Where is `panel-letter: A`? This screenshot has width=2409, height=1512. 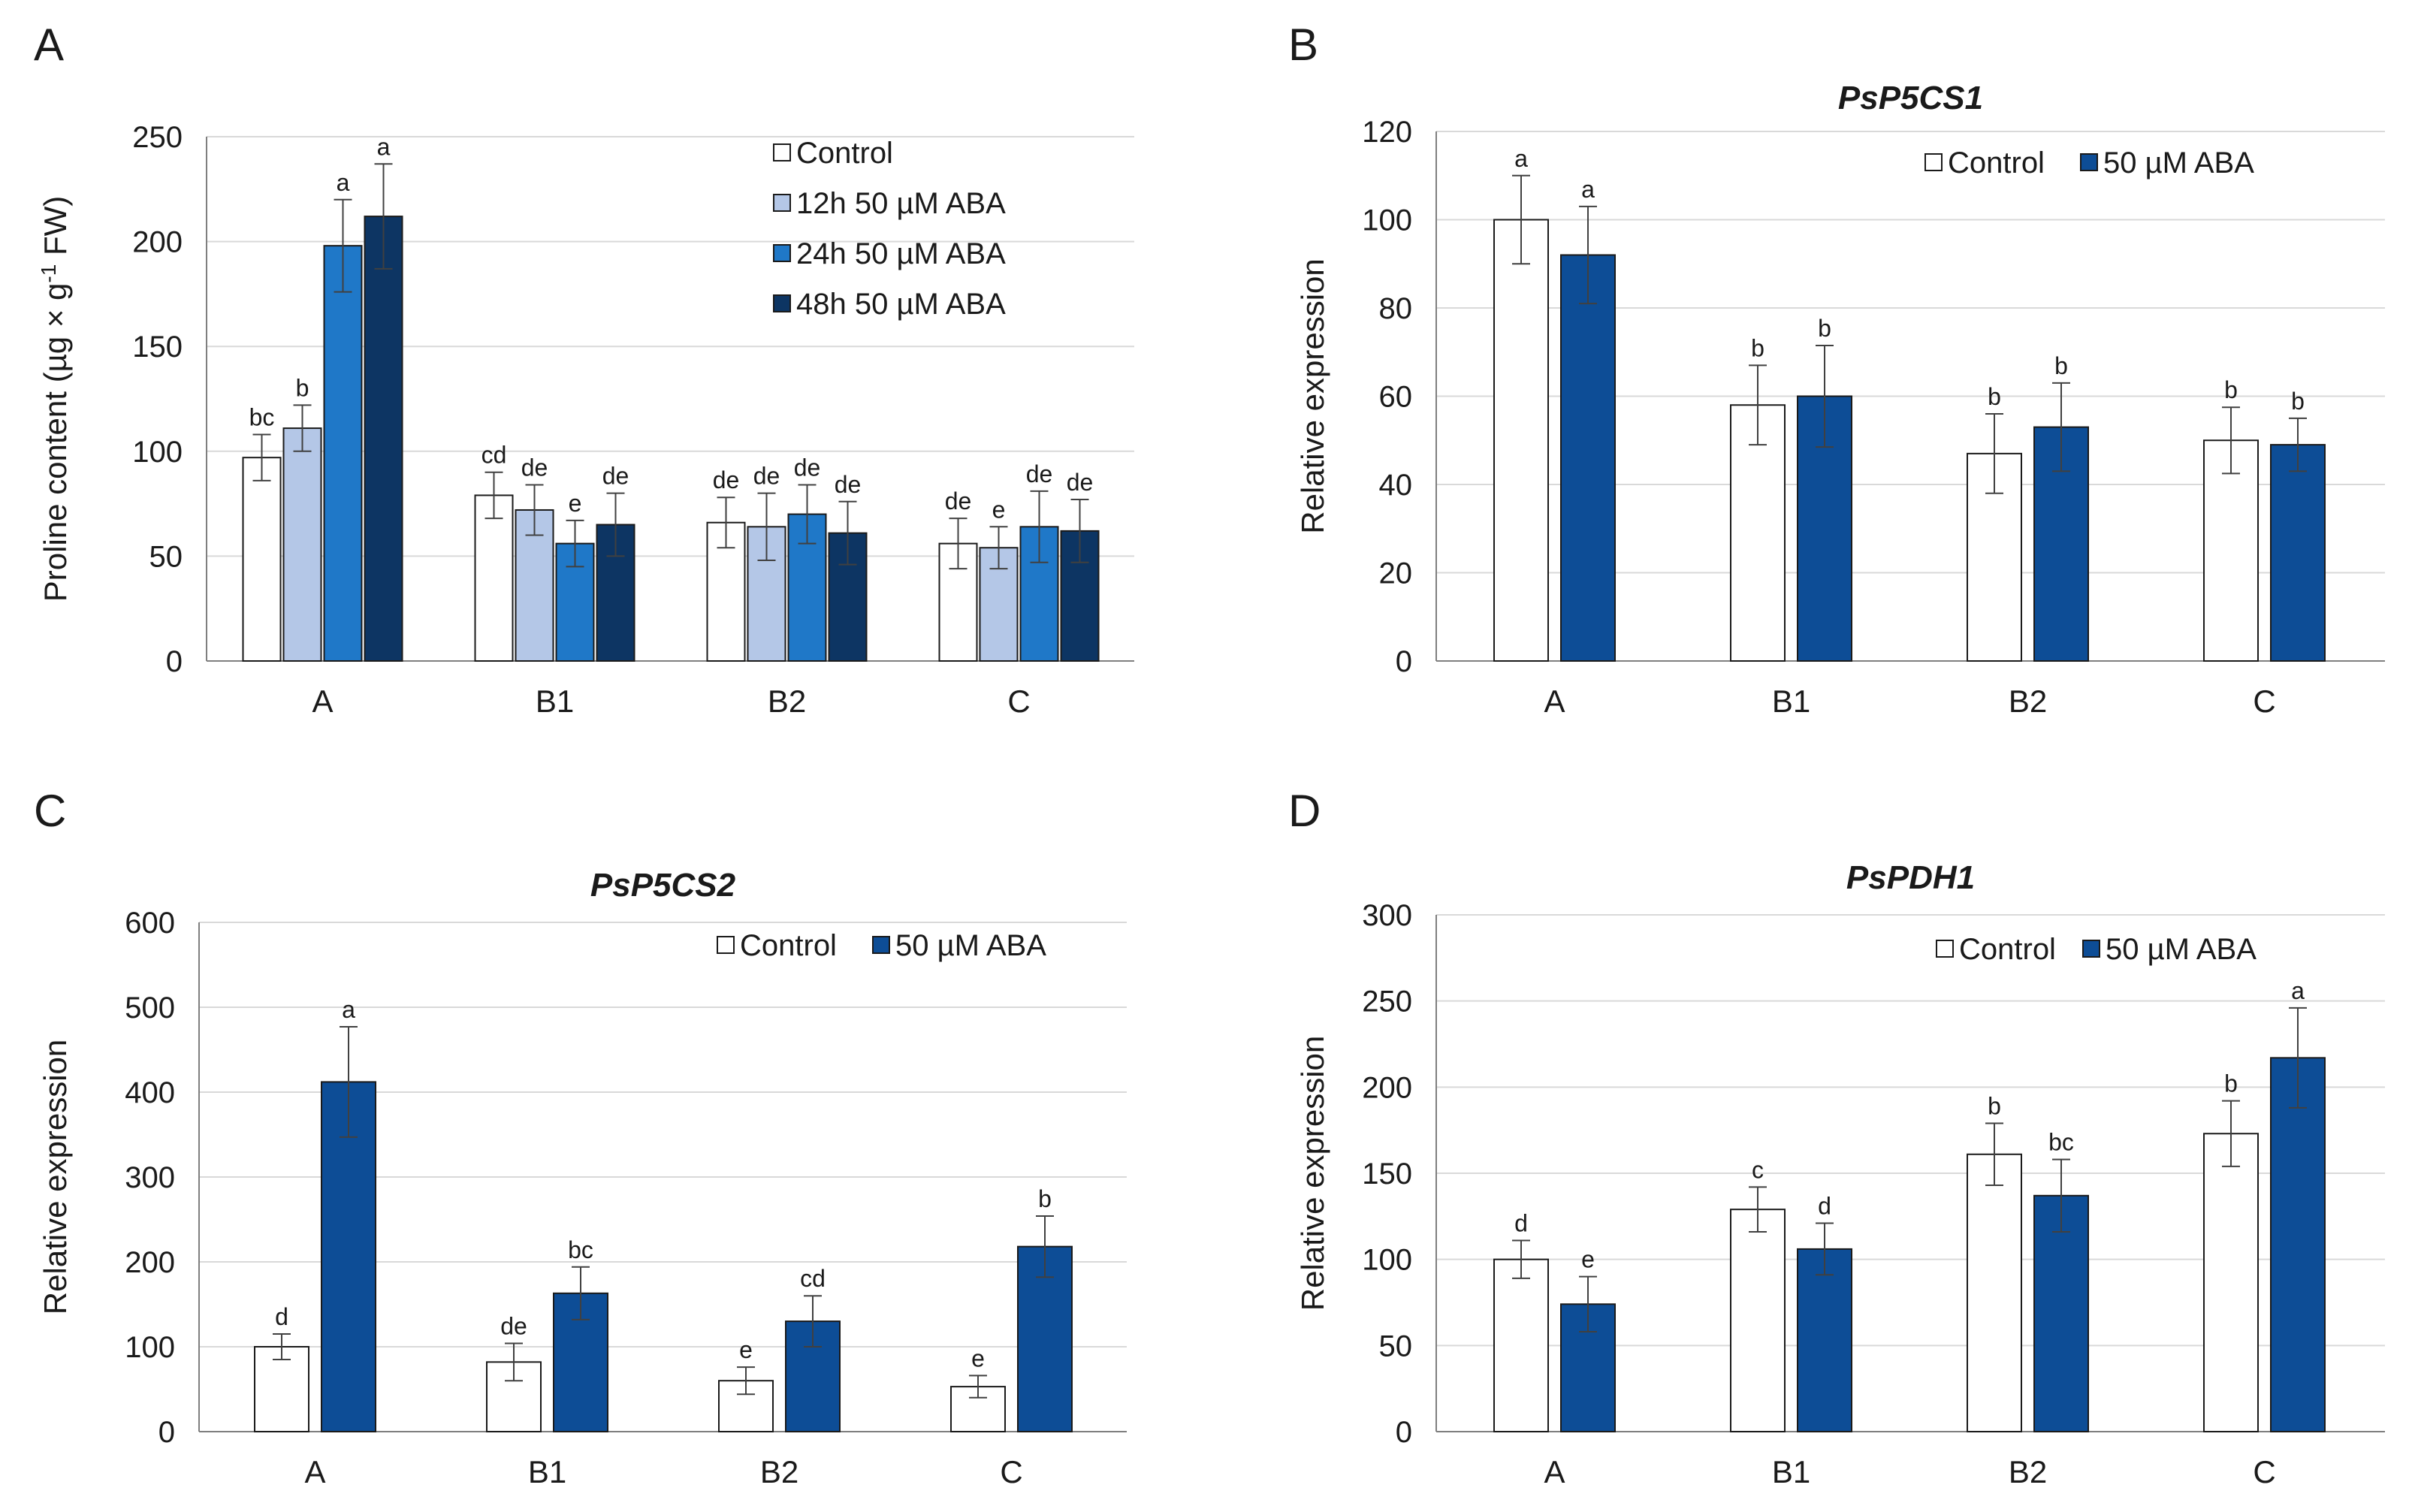
panel-letter: A is located at coordinates (49, 45).